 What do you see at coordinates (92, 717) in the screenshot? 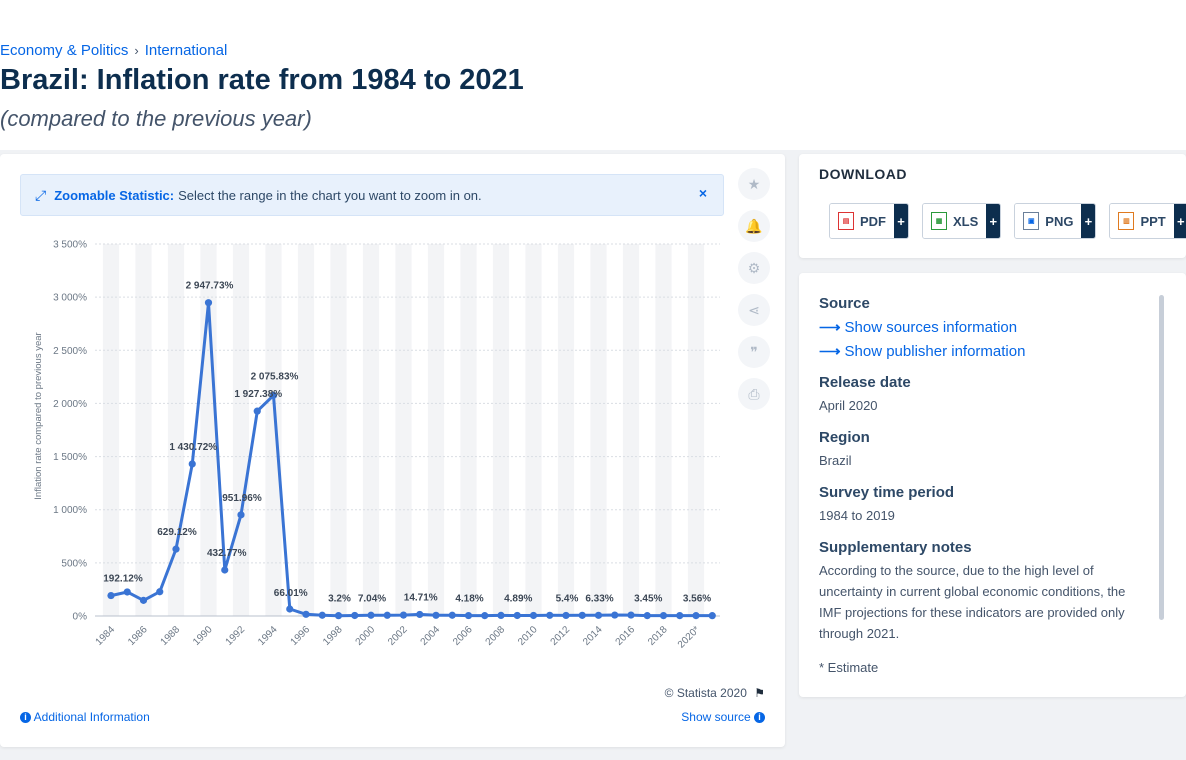
I see `additional-info-label: Additional Information` at bounding box center [92, 717].